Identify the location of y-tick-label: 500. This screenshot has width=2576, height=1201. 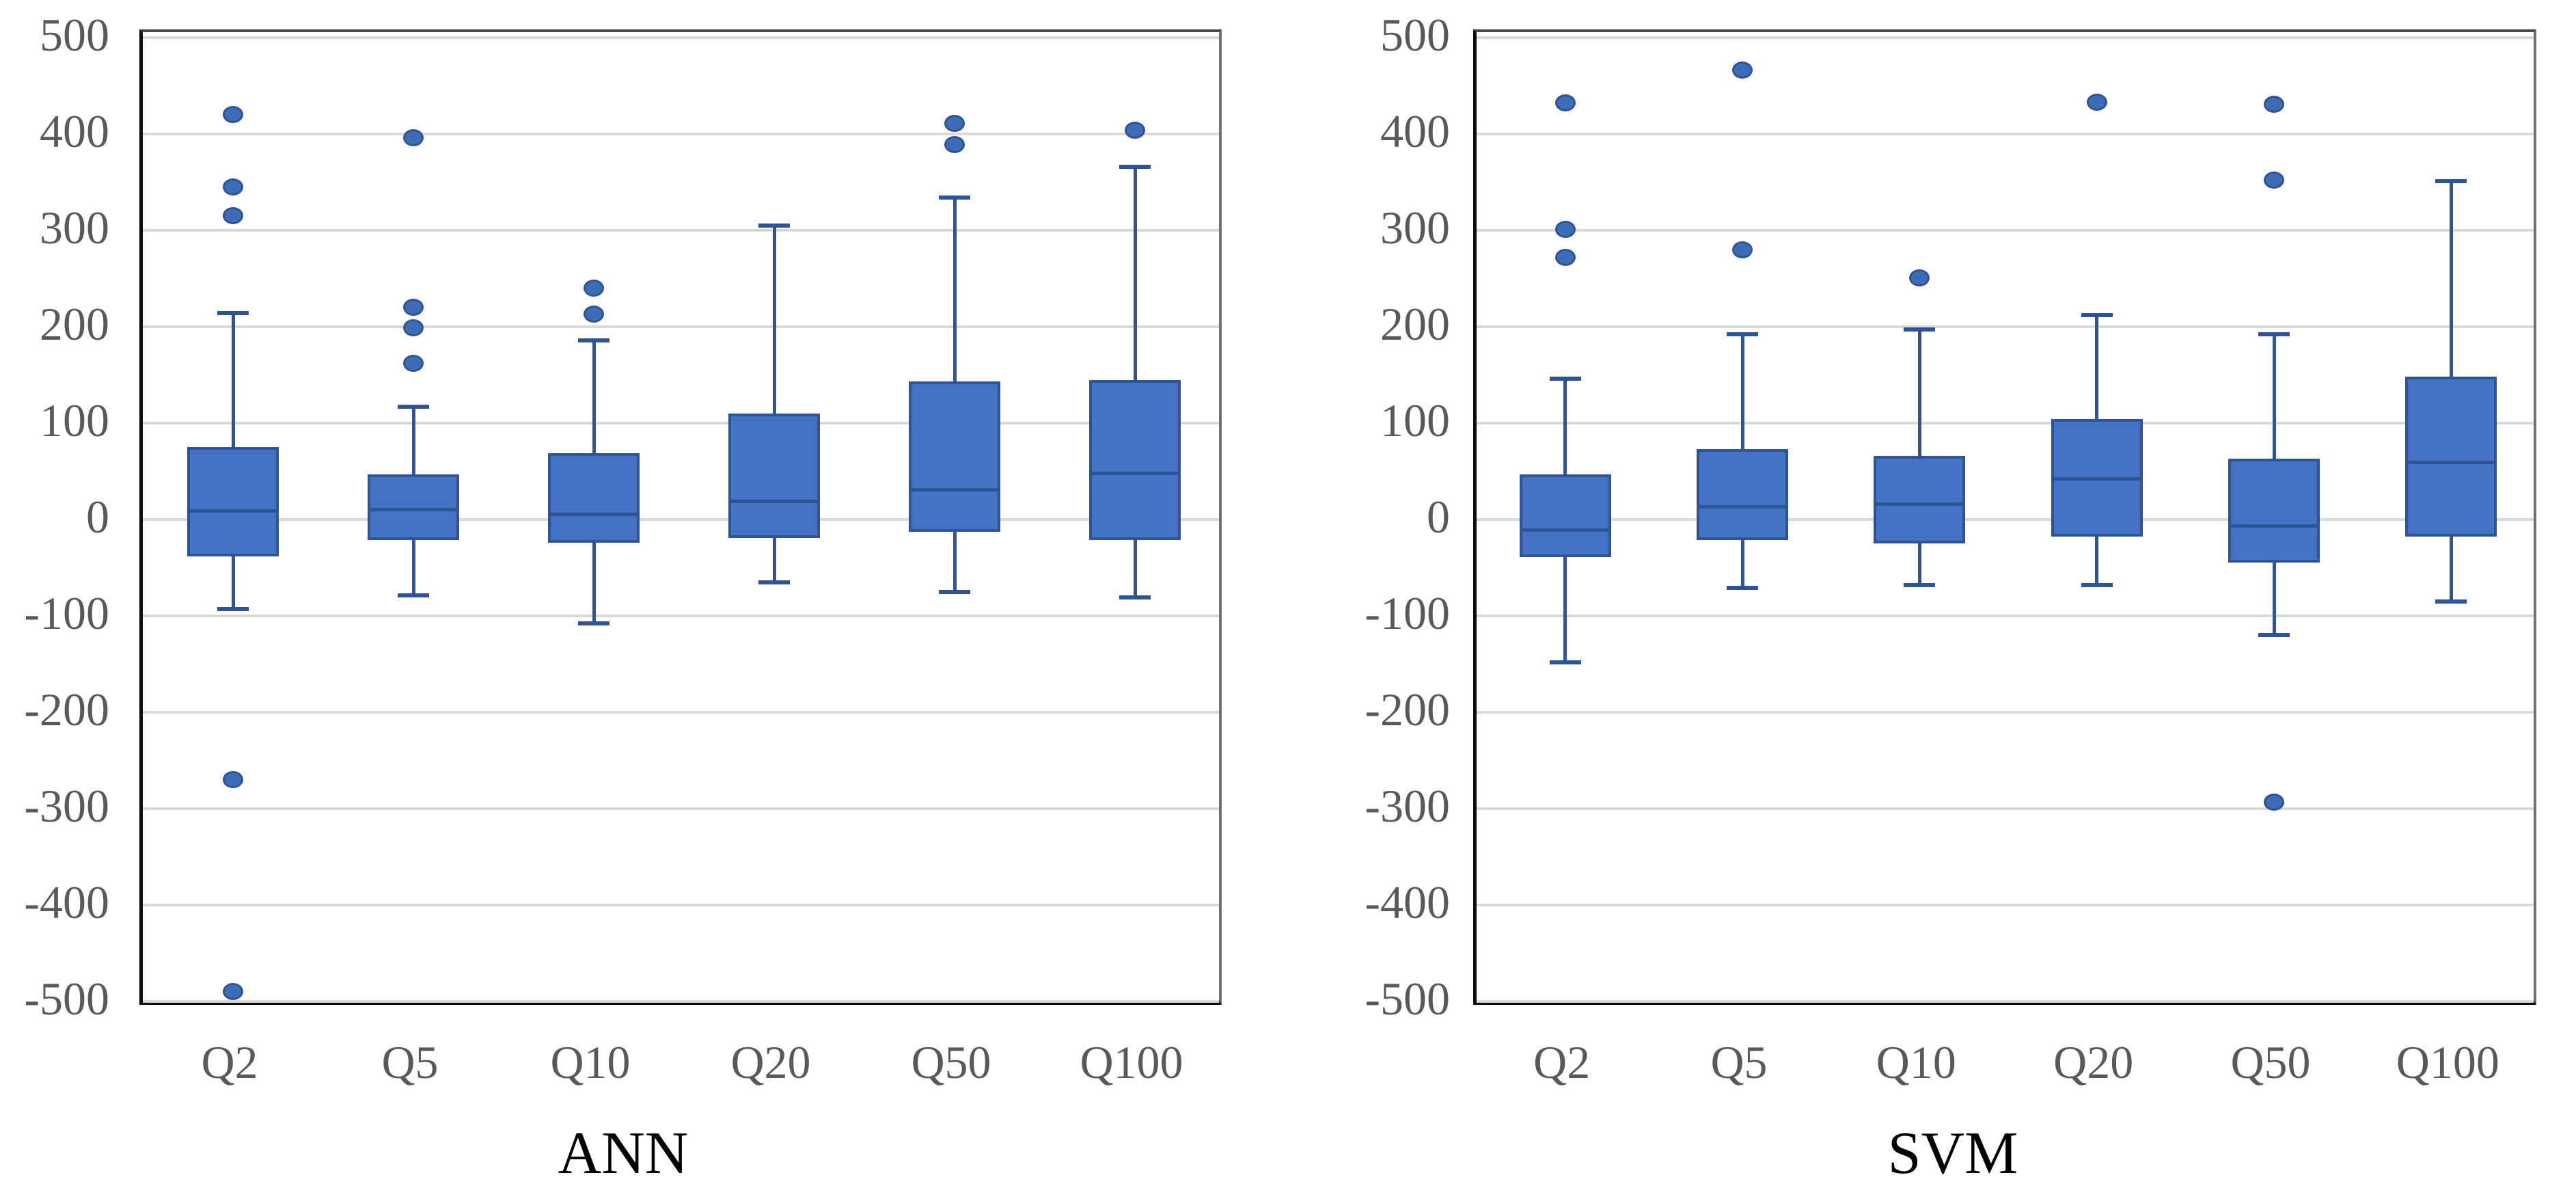
(1415, 35).